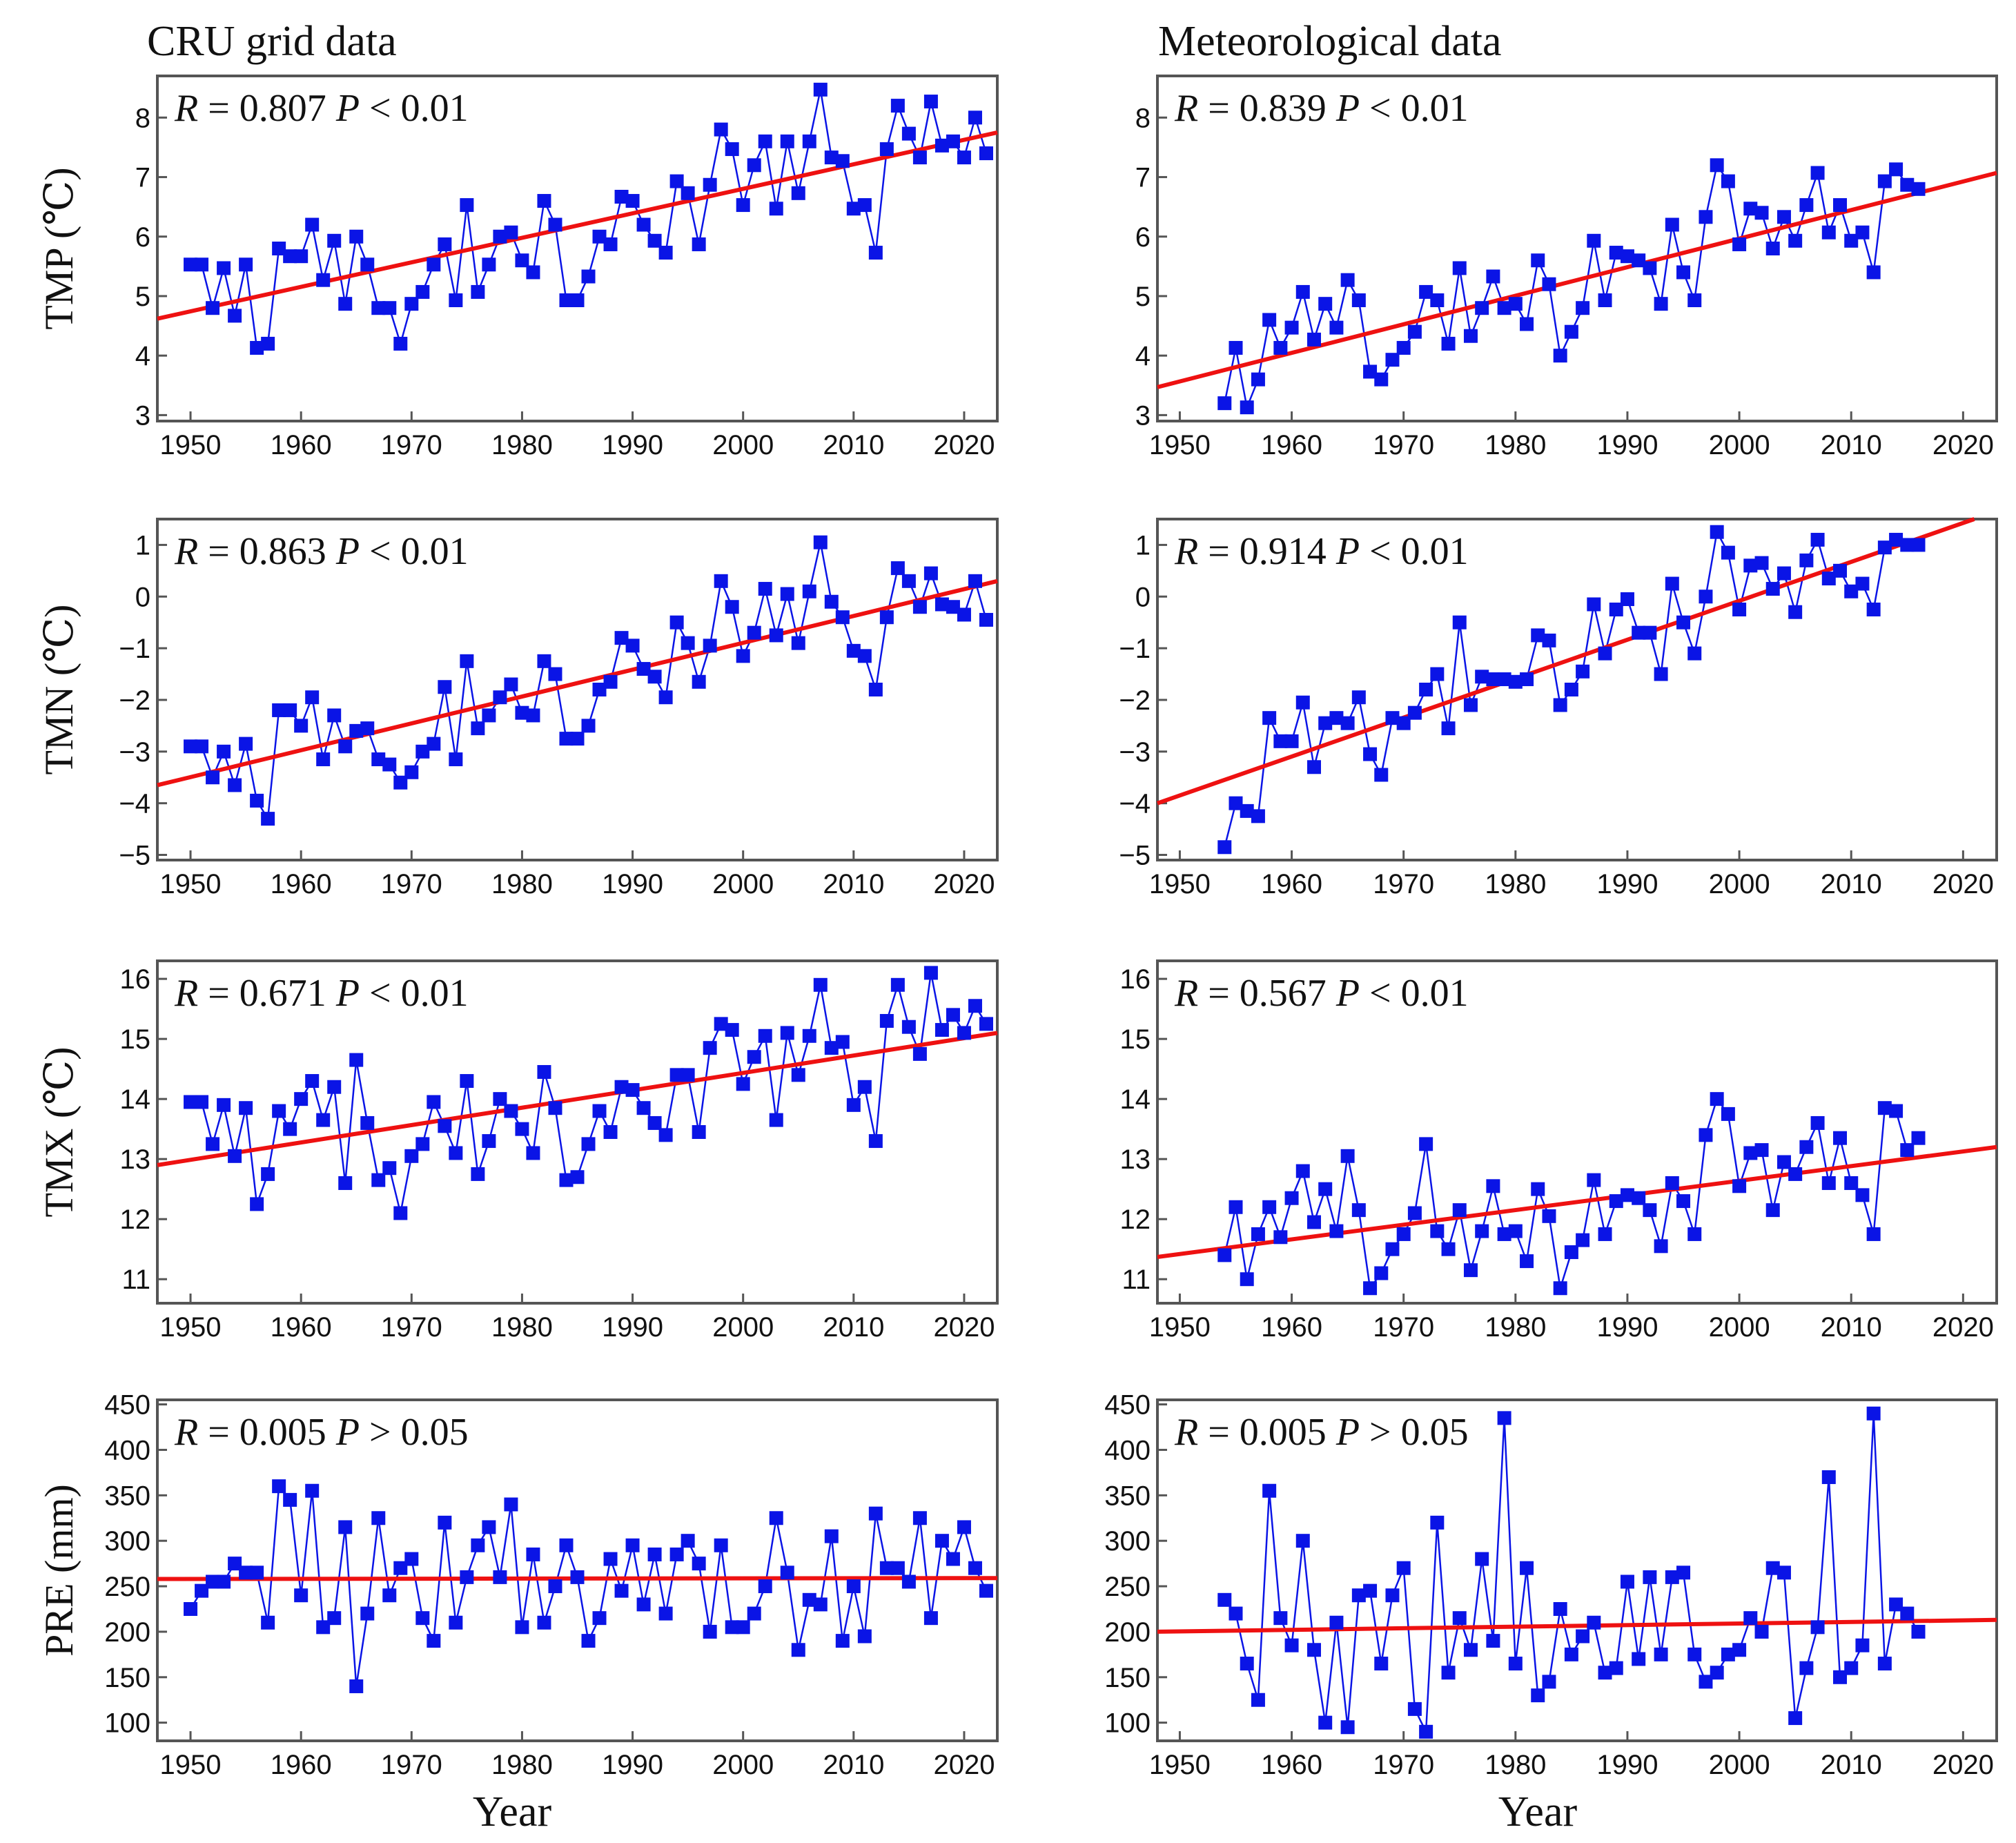 The width and height of the screenshot is (2016, 1843). What do you see at coordinates (1267, 108) in the screenshot?
I see `stat-r-value: = 0.839` at bounding box center [1267, 108].